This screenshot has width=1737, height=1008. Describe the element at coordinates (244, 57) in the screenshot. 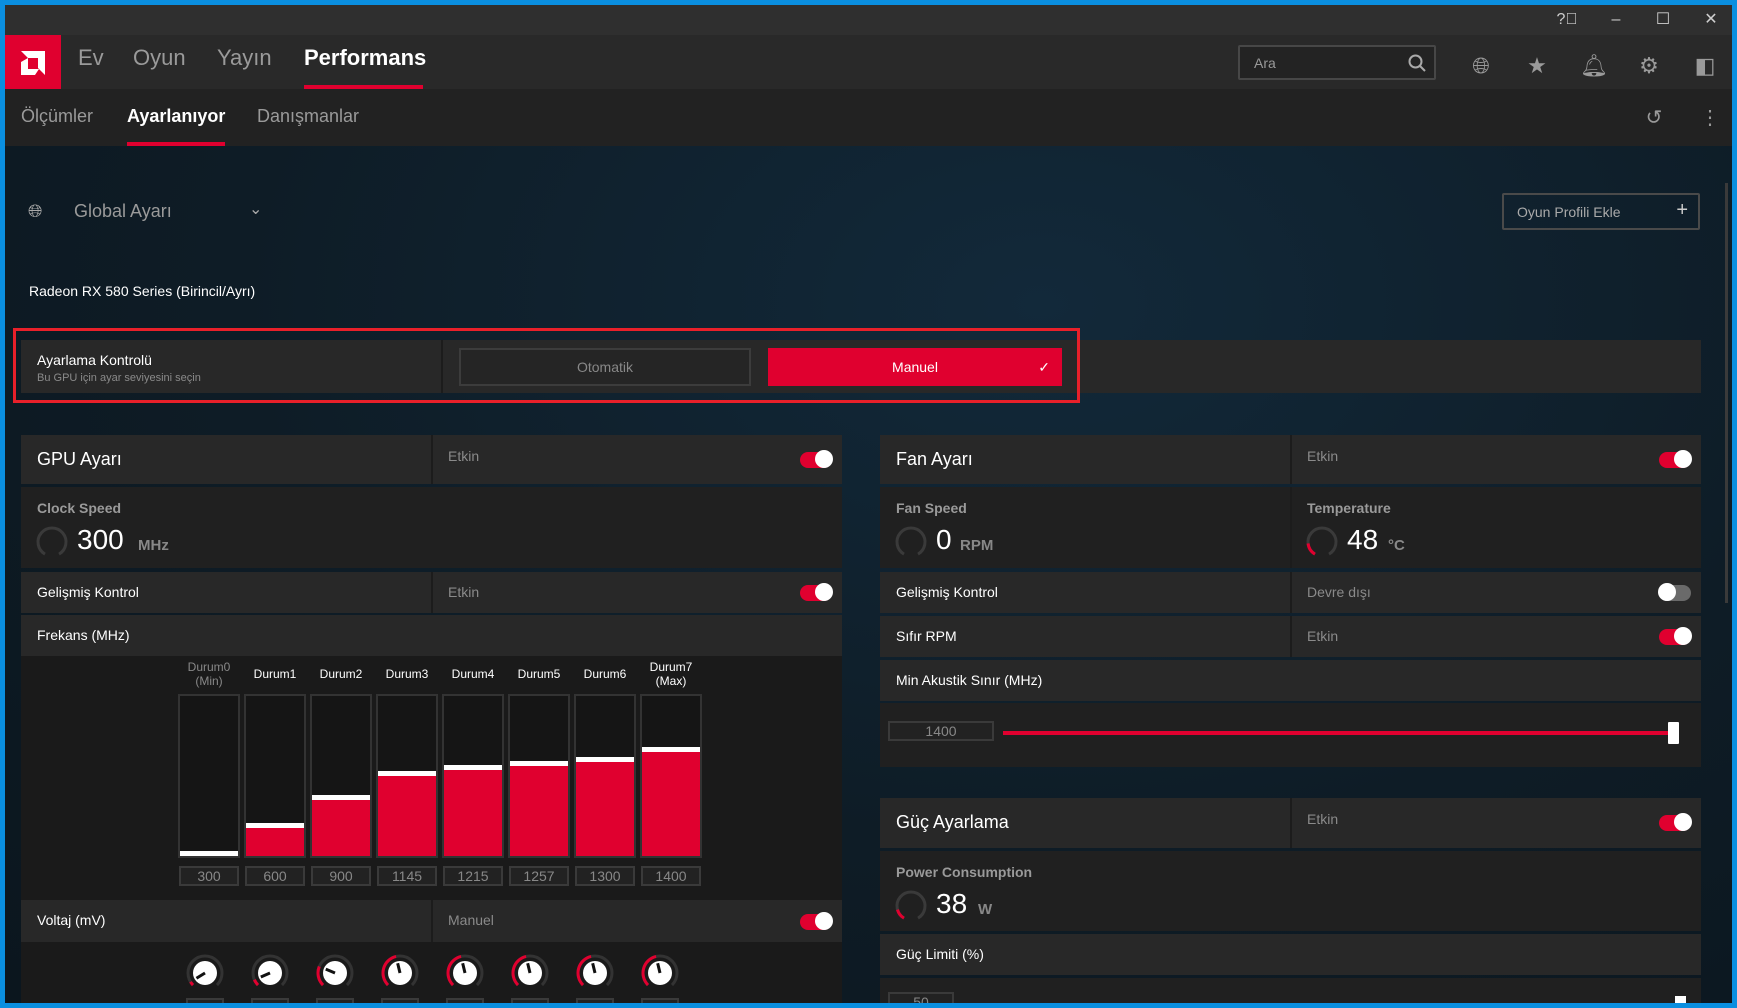

I see `nav-yayin: Yayın` at that location.